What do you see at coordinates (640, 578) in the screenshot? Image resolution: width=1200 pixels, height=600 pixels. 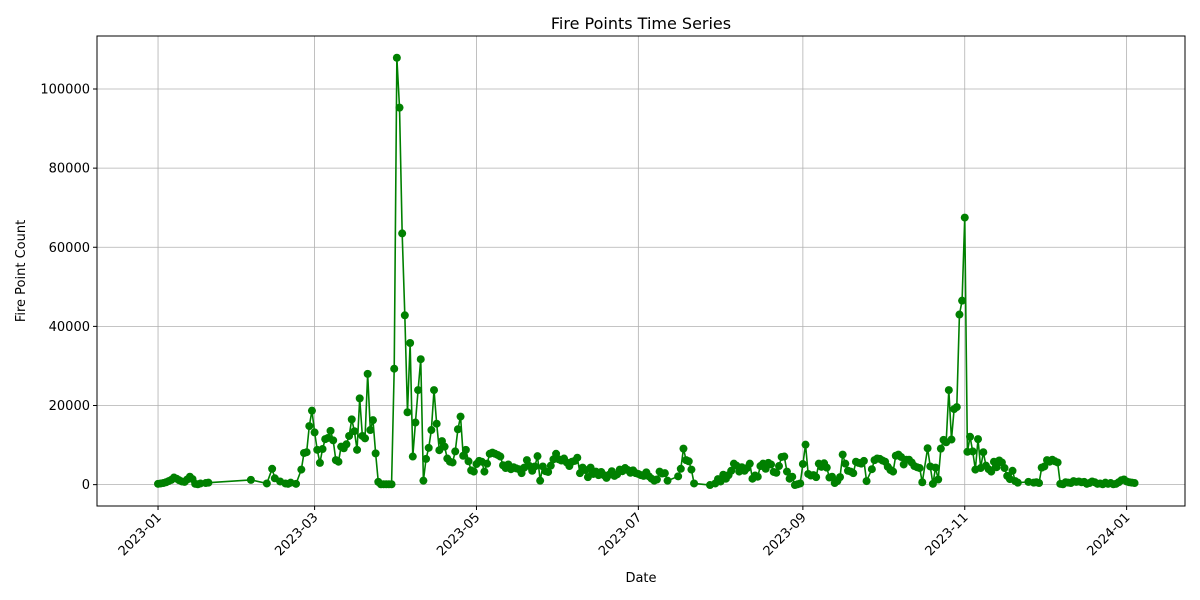 I see `x-axis-label: Date` at bounding box center [640, 578].